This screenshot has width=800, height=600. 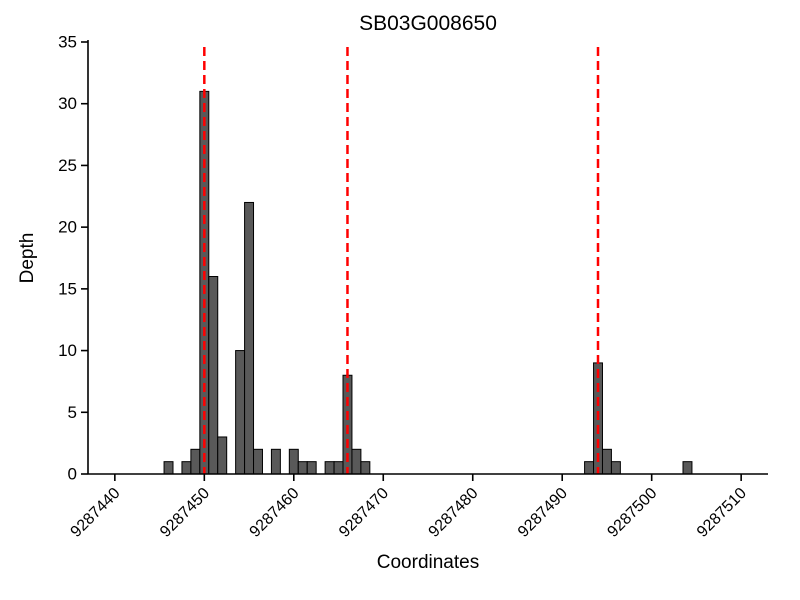 What do you see at coordinates (67, 350) in the screenshot?
I see `y-tick-label: 10` at bounding box center [67, 350].